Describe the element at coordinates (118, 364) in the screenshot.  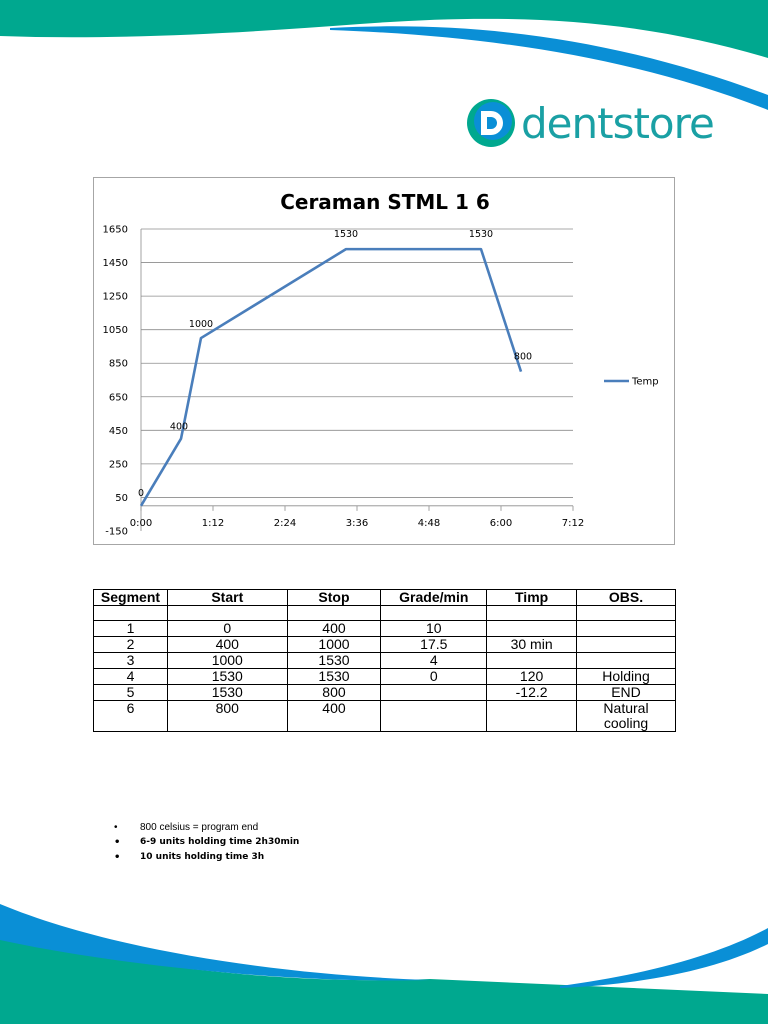
I see `y-tick-label: 850` at that location.